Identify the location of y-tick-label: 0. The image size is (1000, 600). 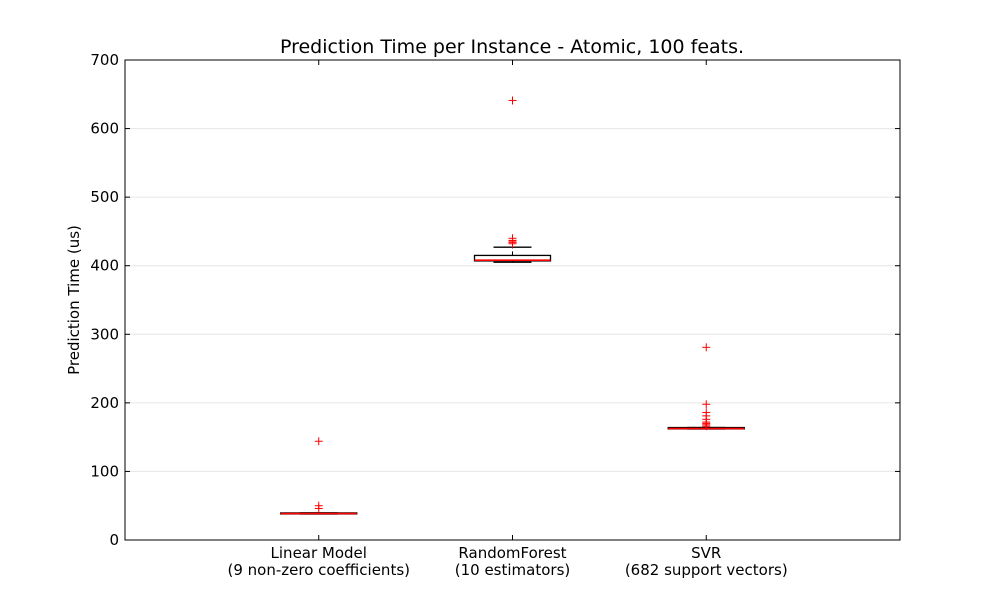
(114, 540).